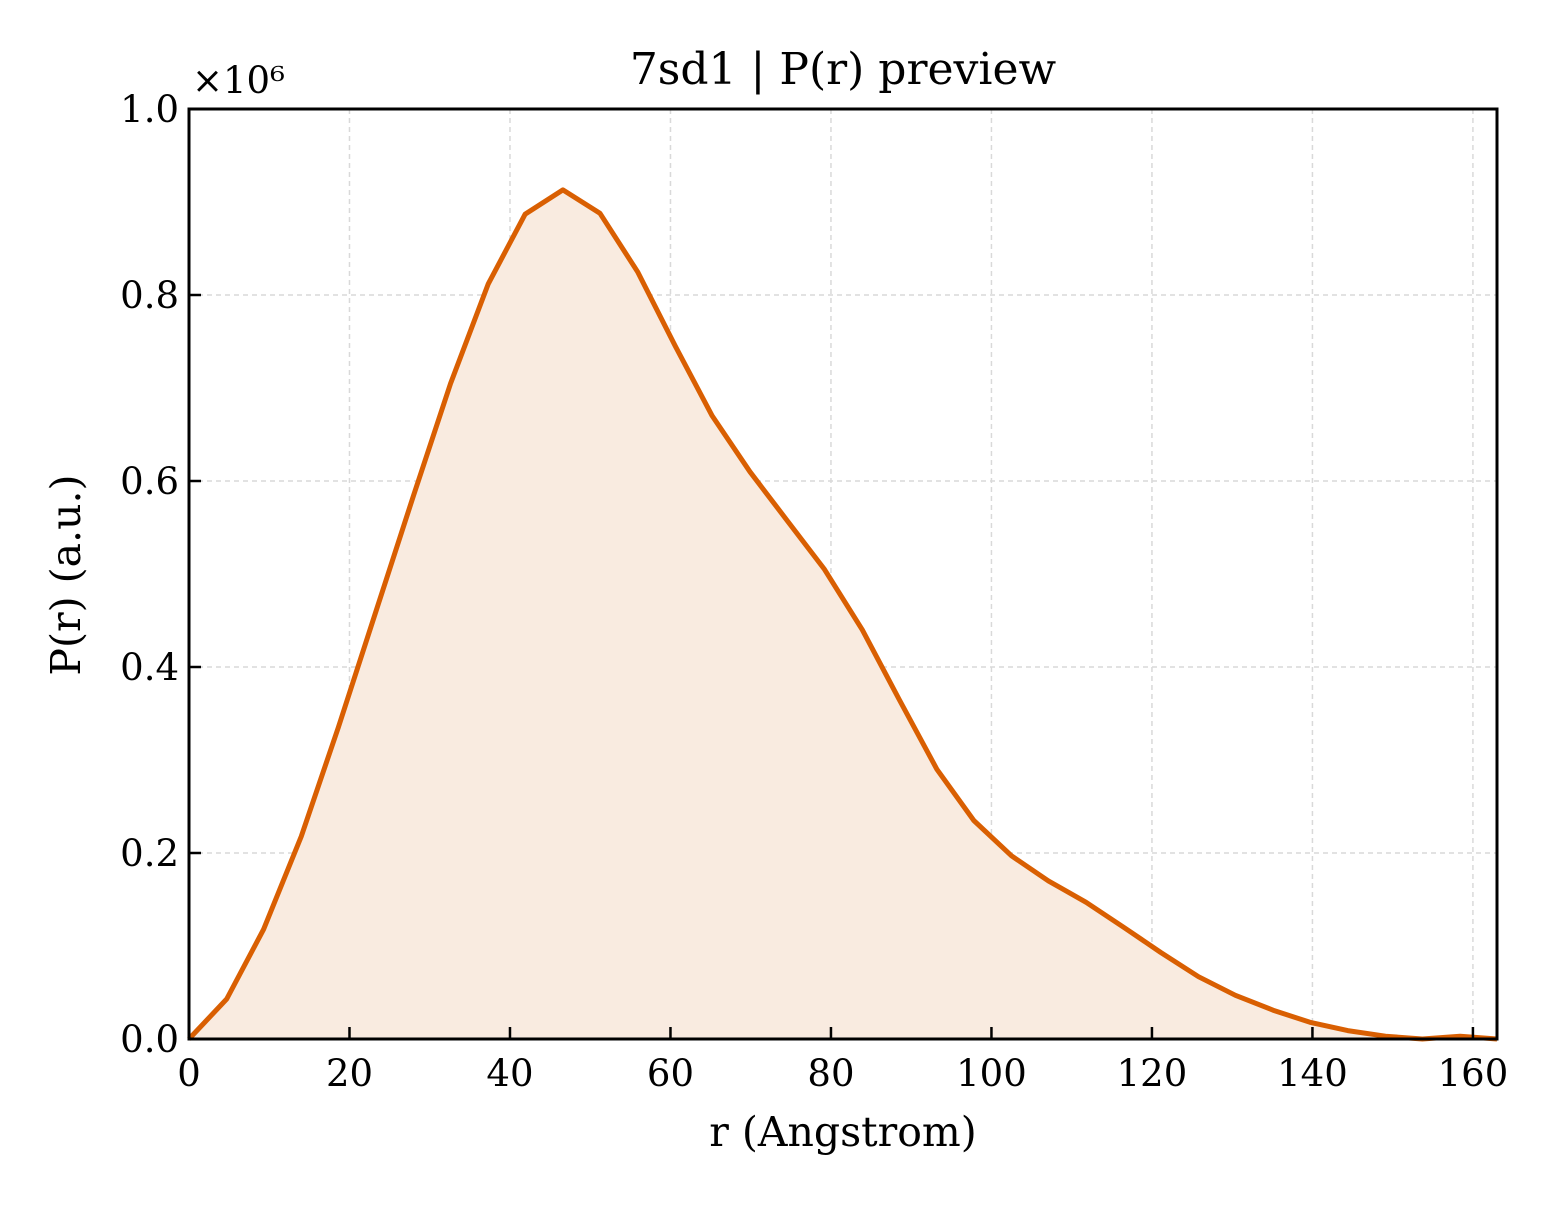  Describe the element at coordinates (1152, 1073) in the screenshot. I see `x-tick-label: 120` at that location.